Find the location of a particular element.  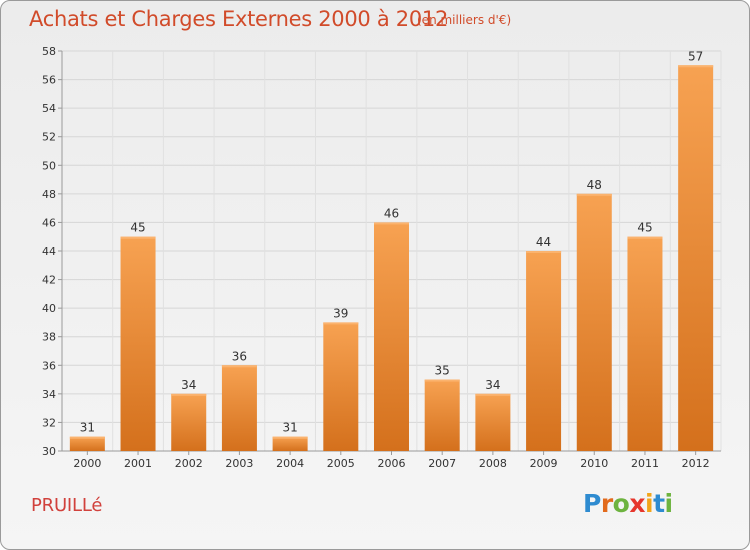

logo-letter: x is located at coordinates (637, 503).